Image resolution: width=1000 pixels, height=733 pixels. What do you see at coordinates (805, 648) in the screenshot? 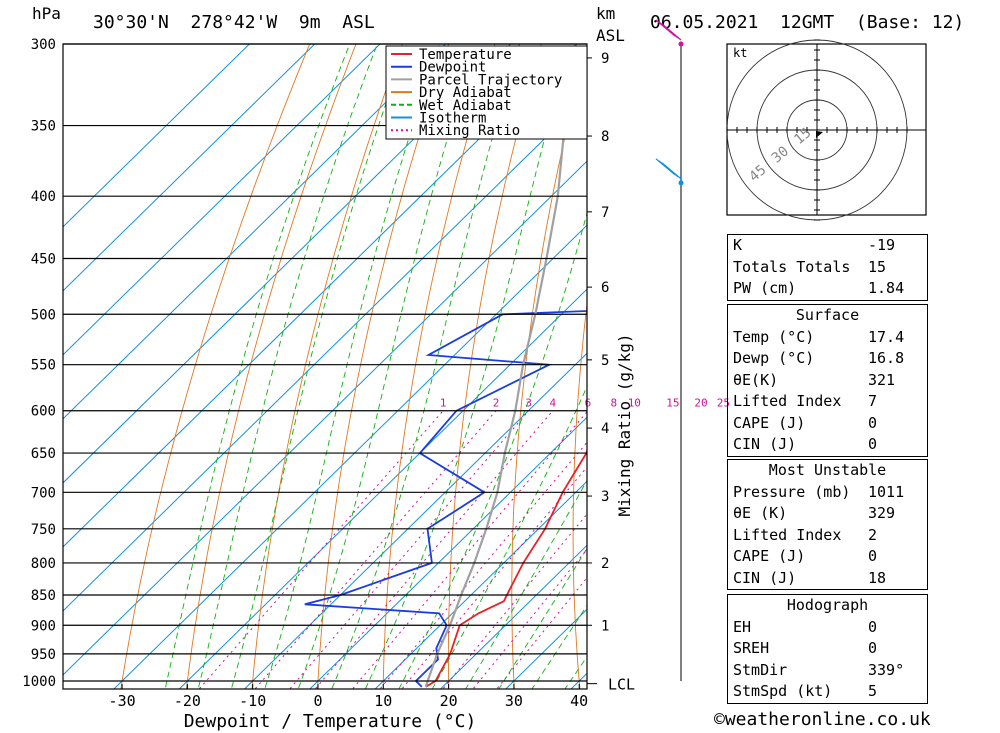
I see `hodograph-row: SREH 0` at bounding box center [805, 648].